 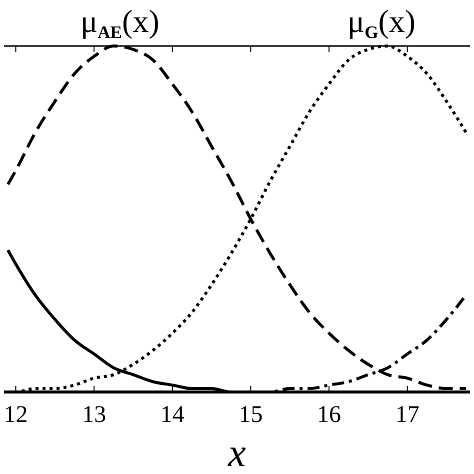 I want to click on x-tick-label: 16, so click(x=329, y=415).